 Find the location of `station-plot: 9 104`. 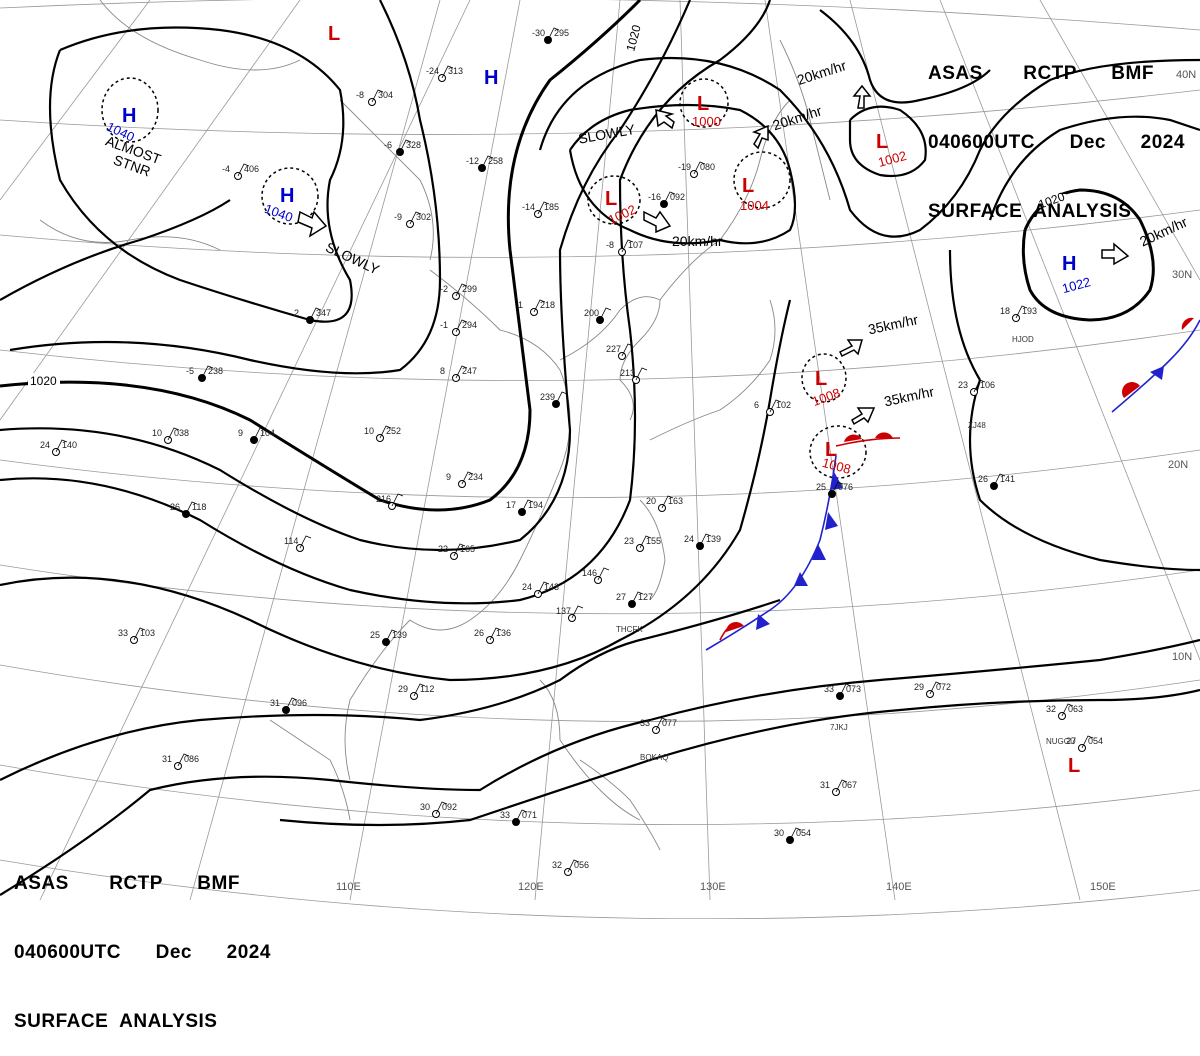

station-plot: 9 104 is located at coordinates (256, 435).